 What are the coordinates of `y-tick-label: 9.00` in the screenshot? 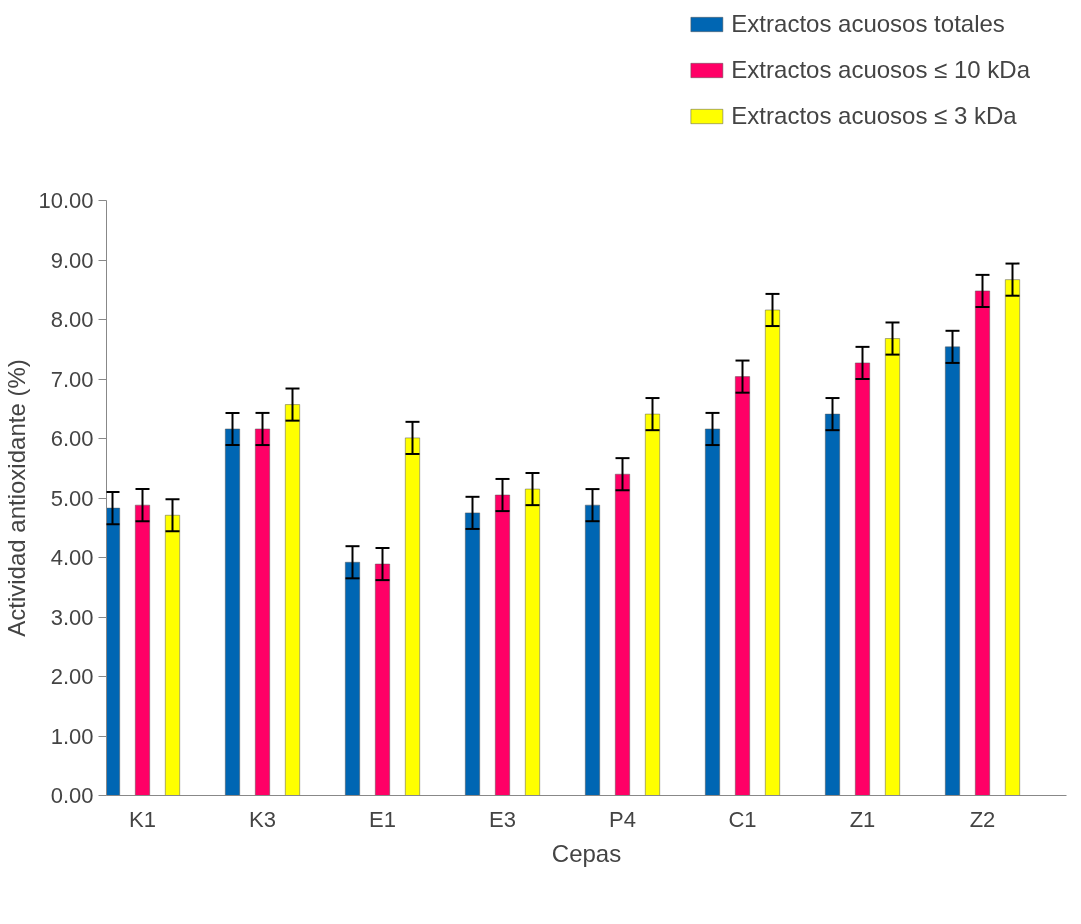 It's located at (72, 260).